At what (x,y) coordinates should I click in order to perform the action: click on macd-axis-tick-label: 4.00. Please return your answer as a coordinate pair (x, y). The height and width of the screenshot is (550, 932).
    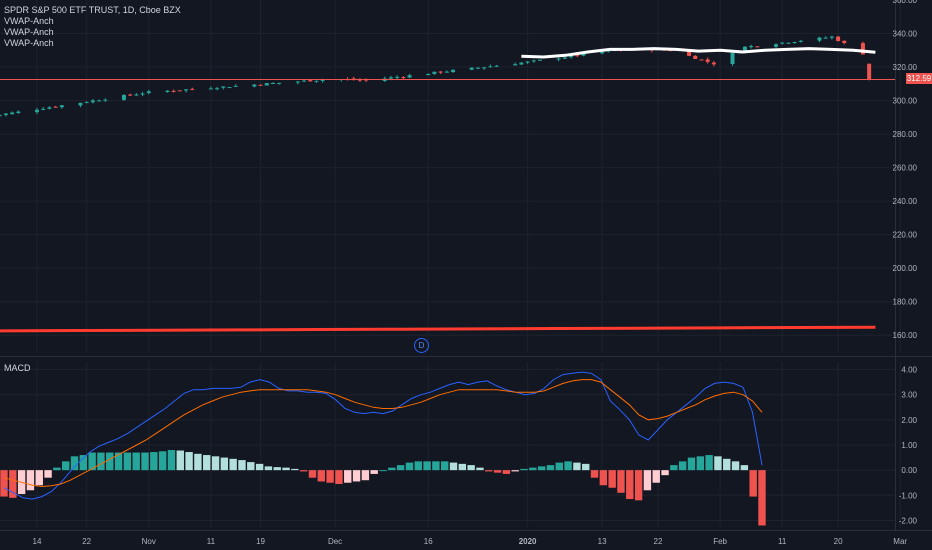
    Looking at the image, I should click on (909, 370).